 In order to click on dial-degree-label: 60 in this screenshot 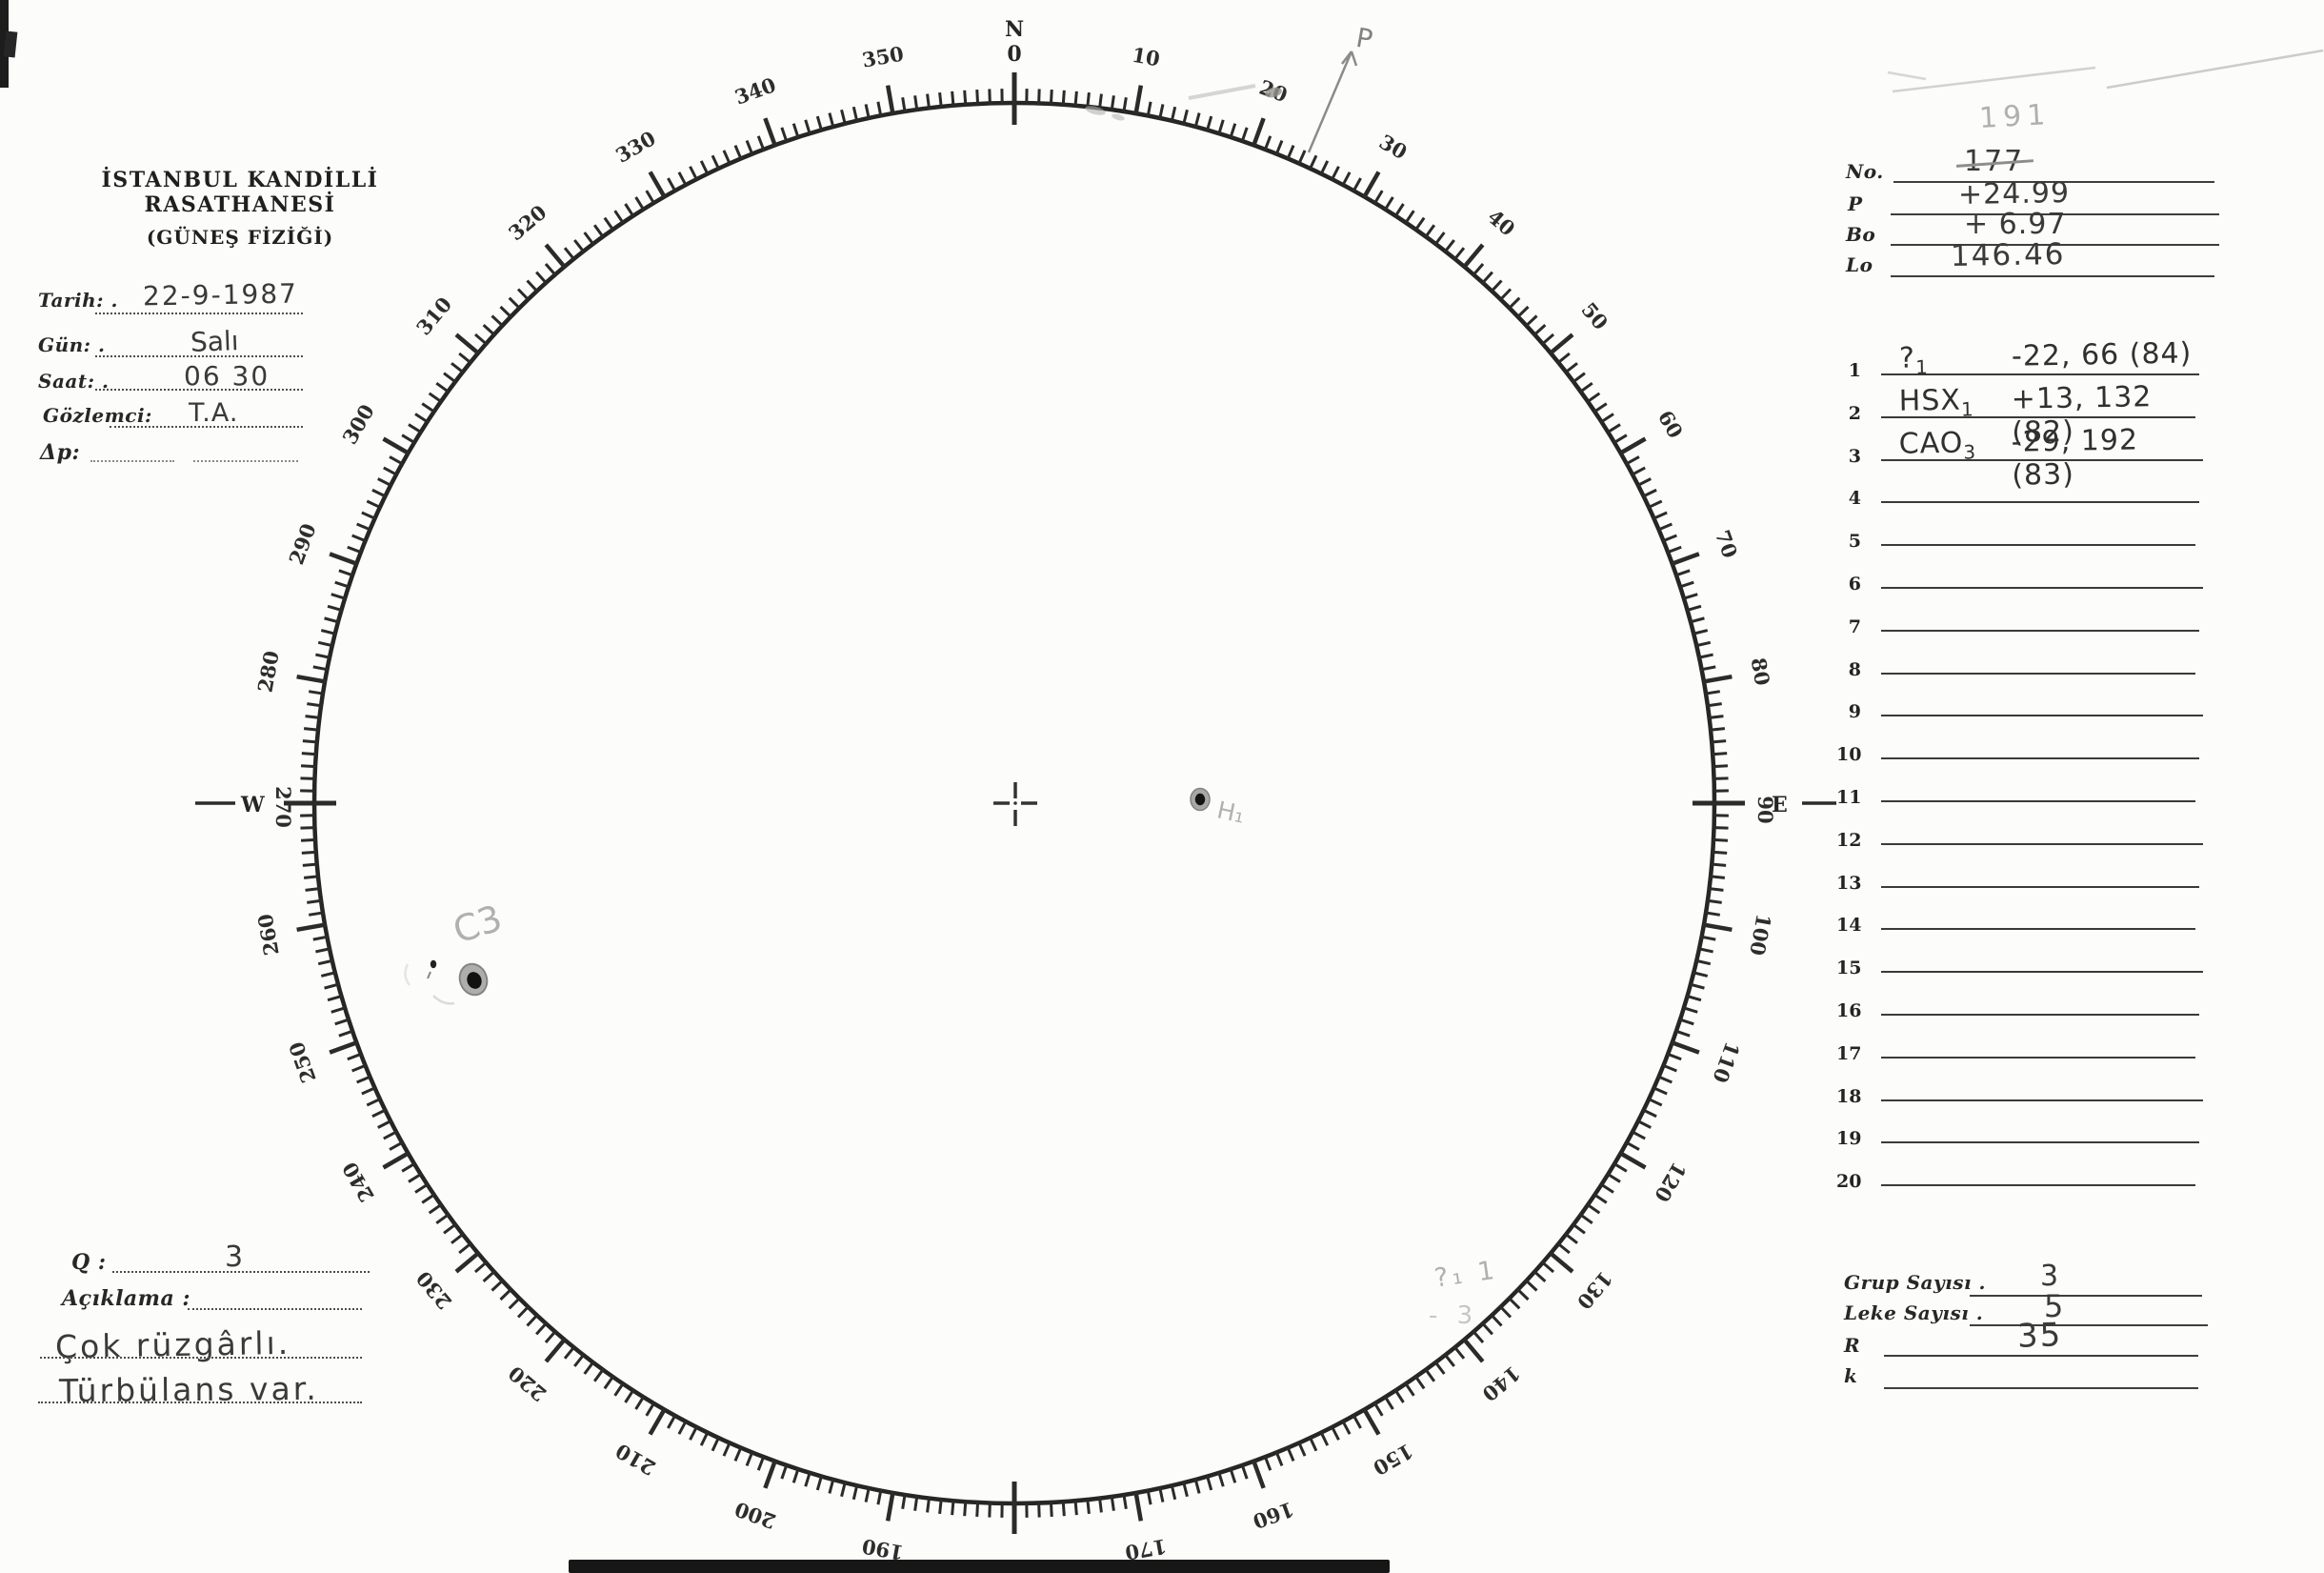, I will do `click(1670, 424)`.